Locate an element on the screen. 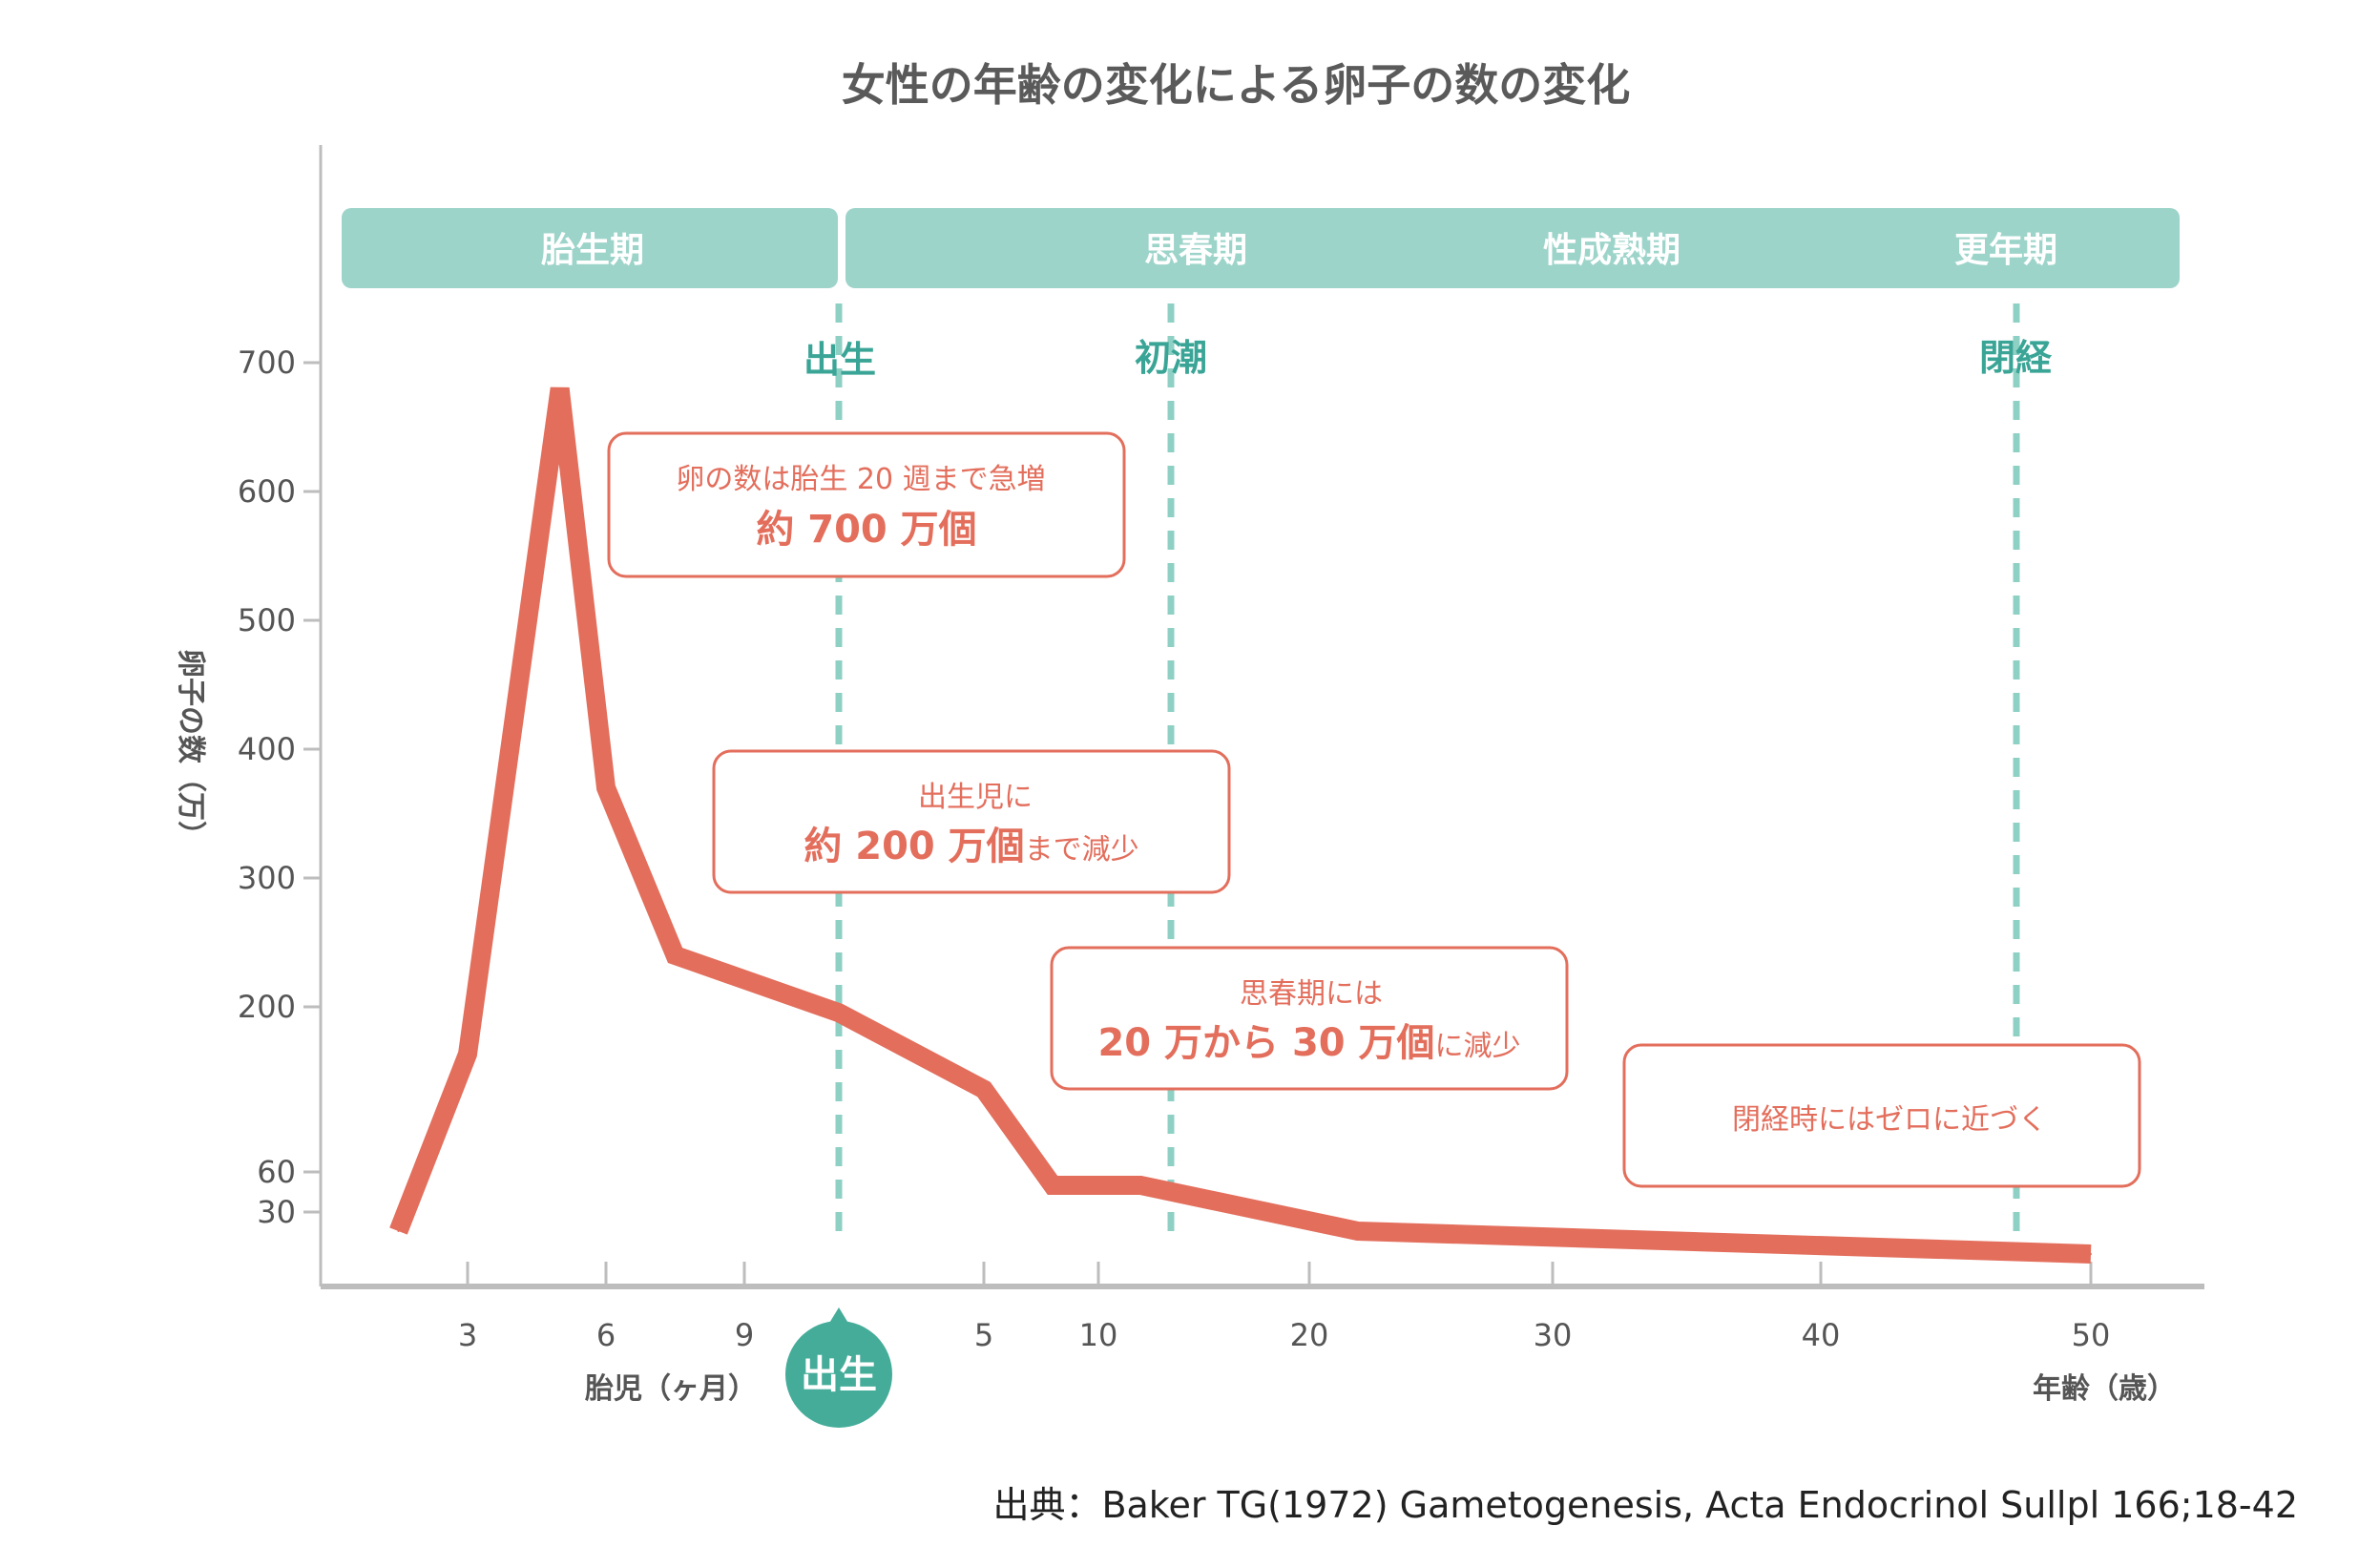  annotation-700-small: 卵の数は胎生 20 週まで急増 is located at coordinates (860, 479).